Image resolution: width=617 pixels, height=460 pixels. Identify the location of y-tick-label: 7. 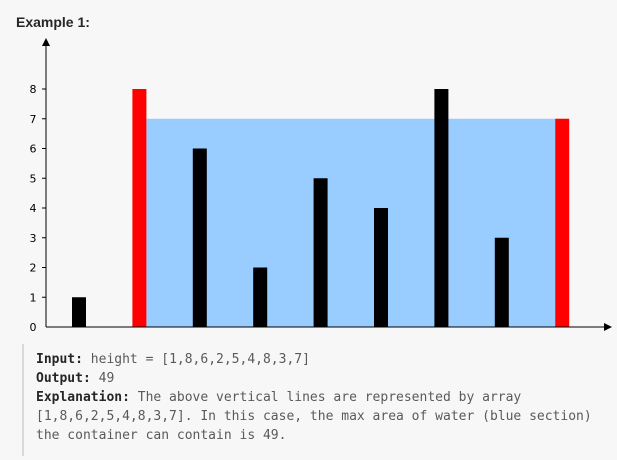
(33, 119).